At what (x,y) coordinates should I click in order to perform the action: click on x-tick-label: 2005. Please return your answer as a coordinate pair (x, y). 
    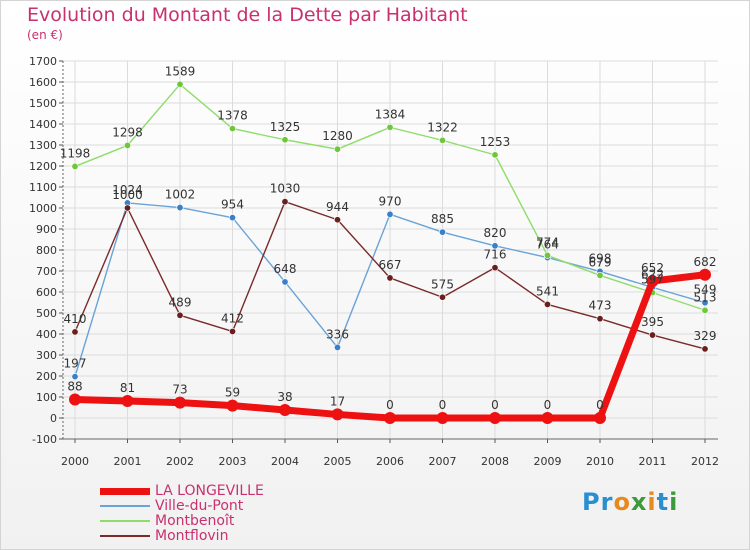
    Looking at the image, I should click on (338, 461).